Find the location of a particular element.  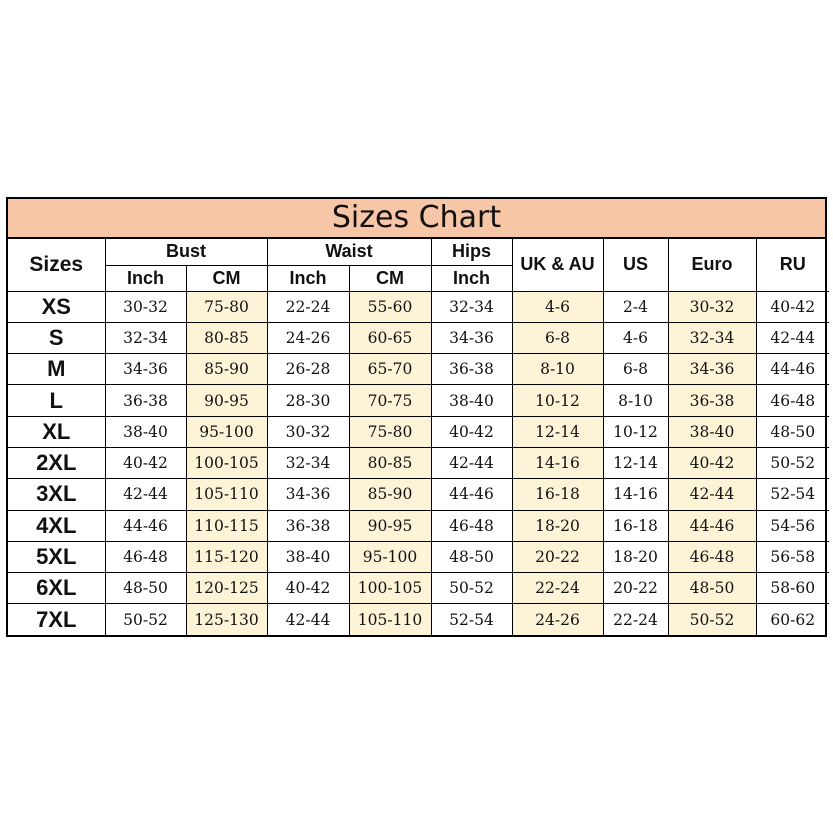

cell-bust-cm: 110-115 is located at coordinates (226, 525).